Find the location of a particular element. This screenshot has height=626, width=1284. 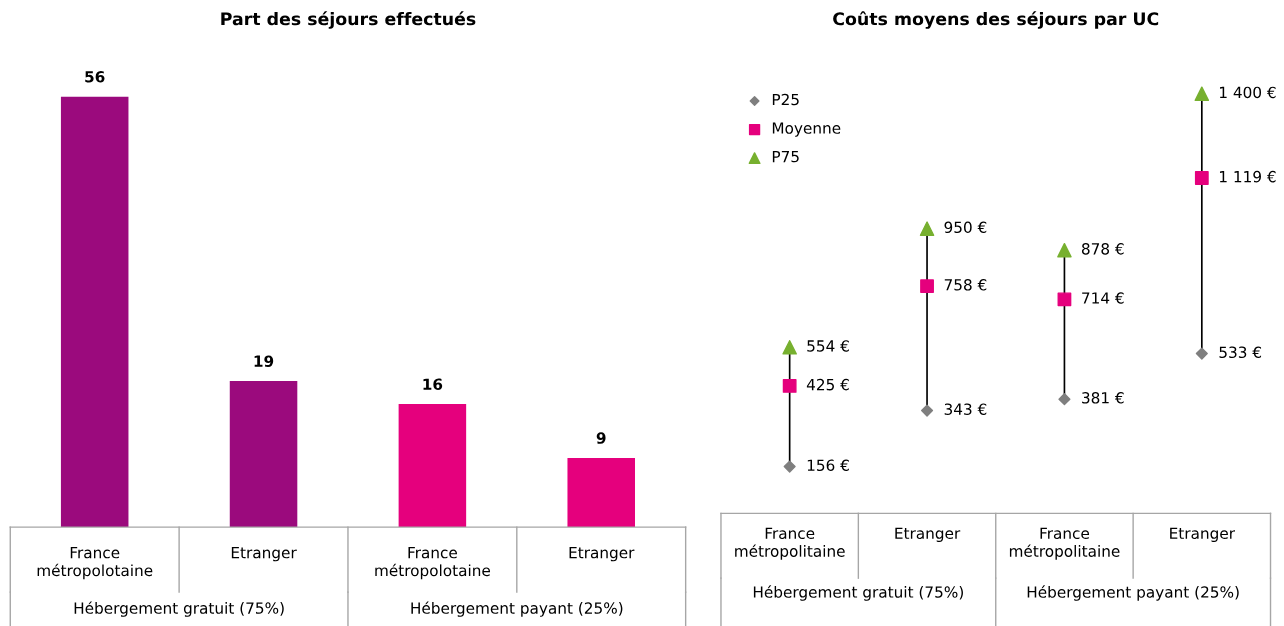

legend-label: P25 is located at coordinates (785, 99).